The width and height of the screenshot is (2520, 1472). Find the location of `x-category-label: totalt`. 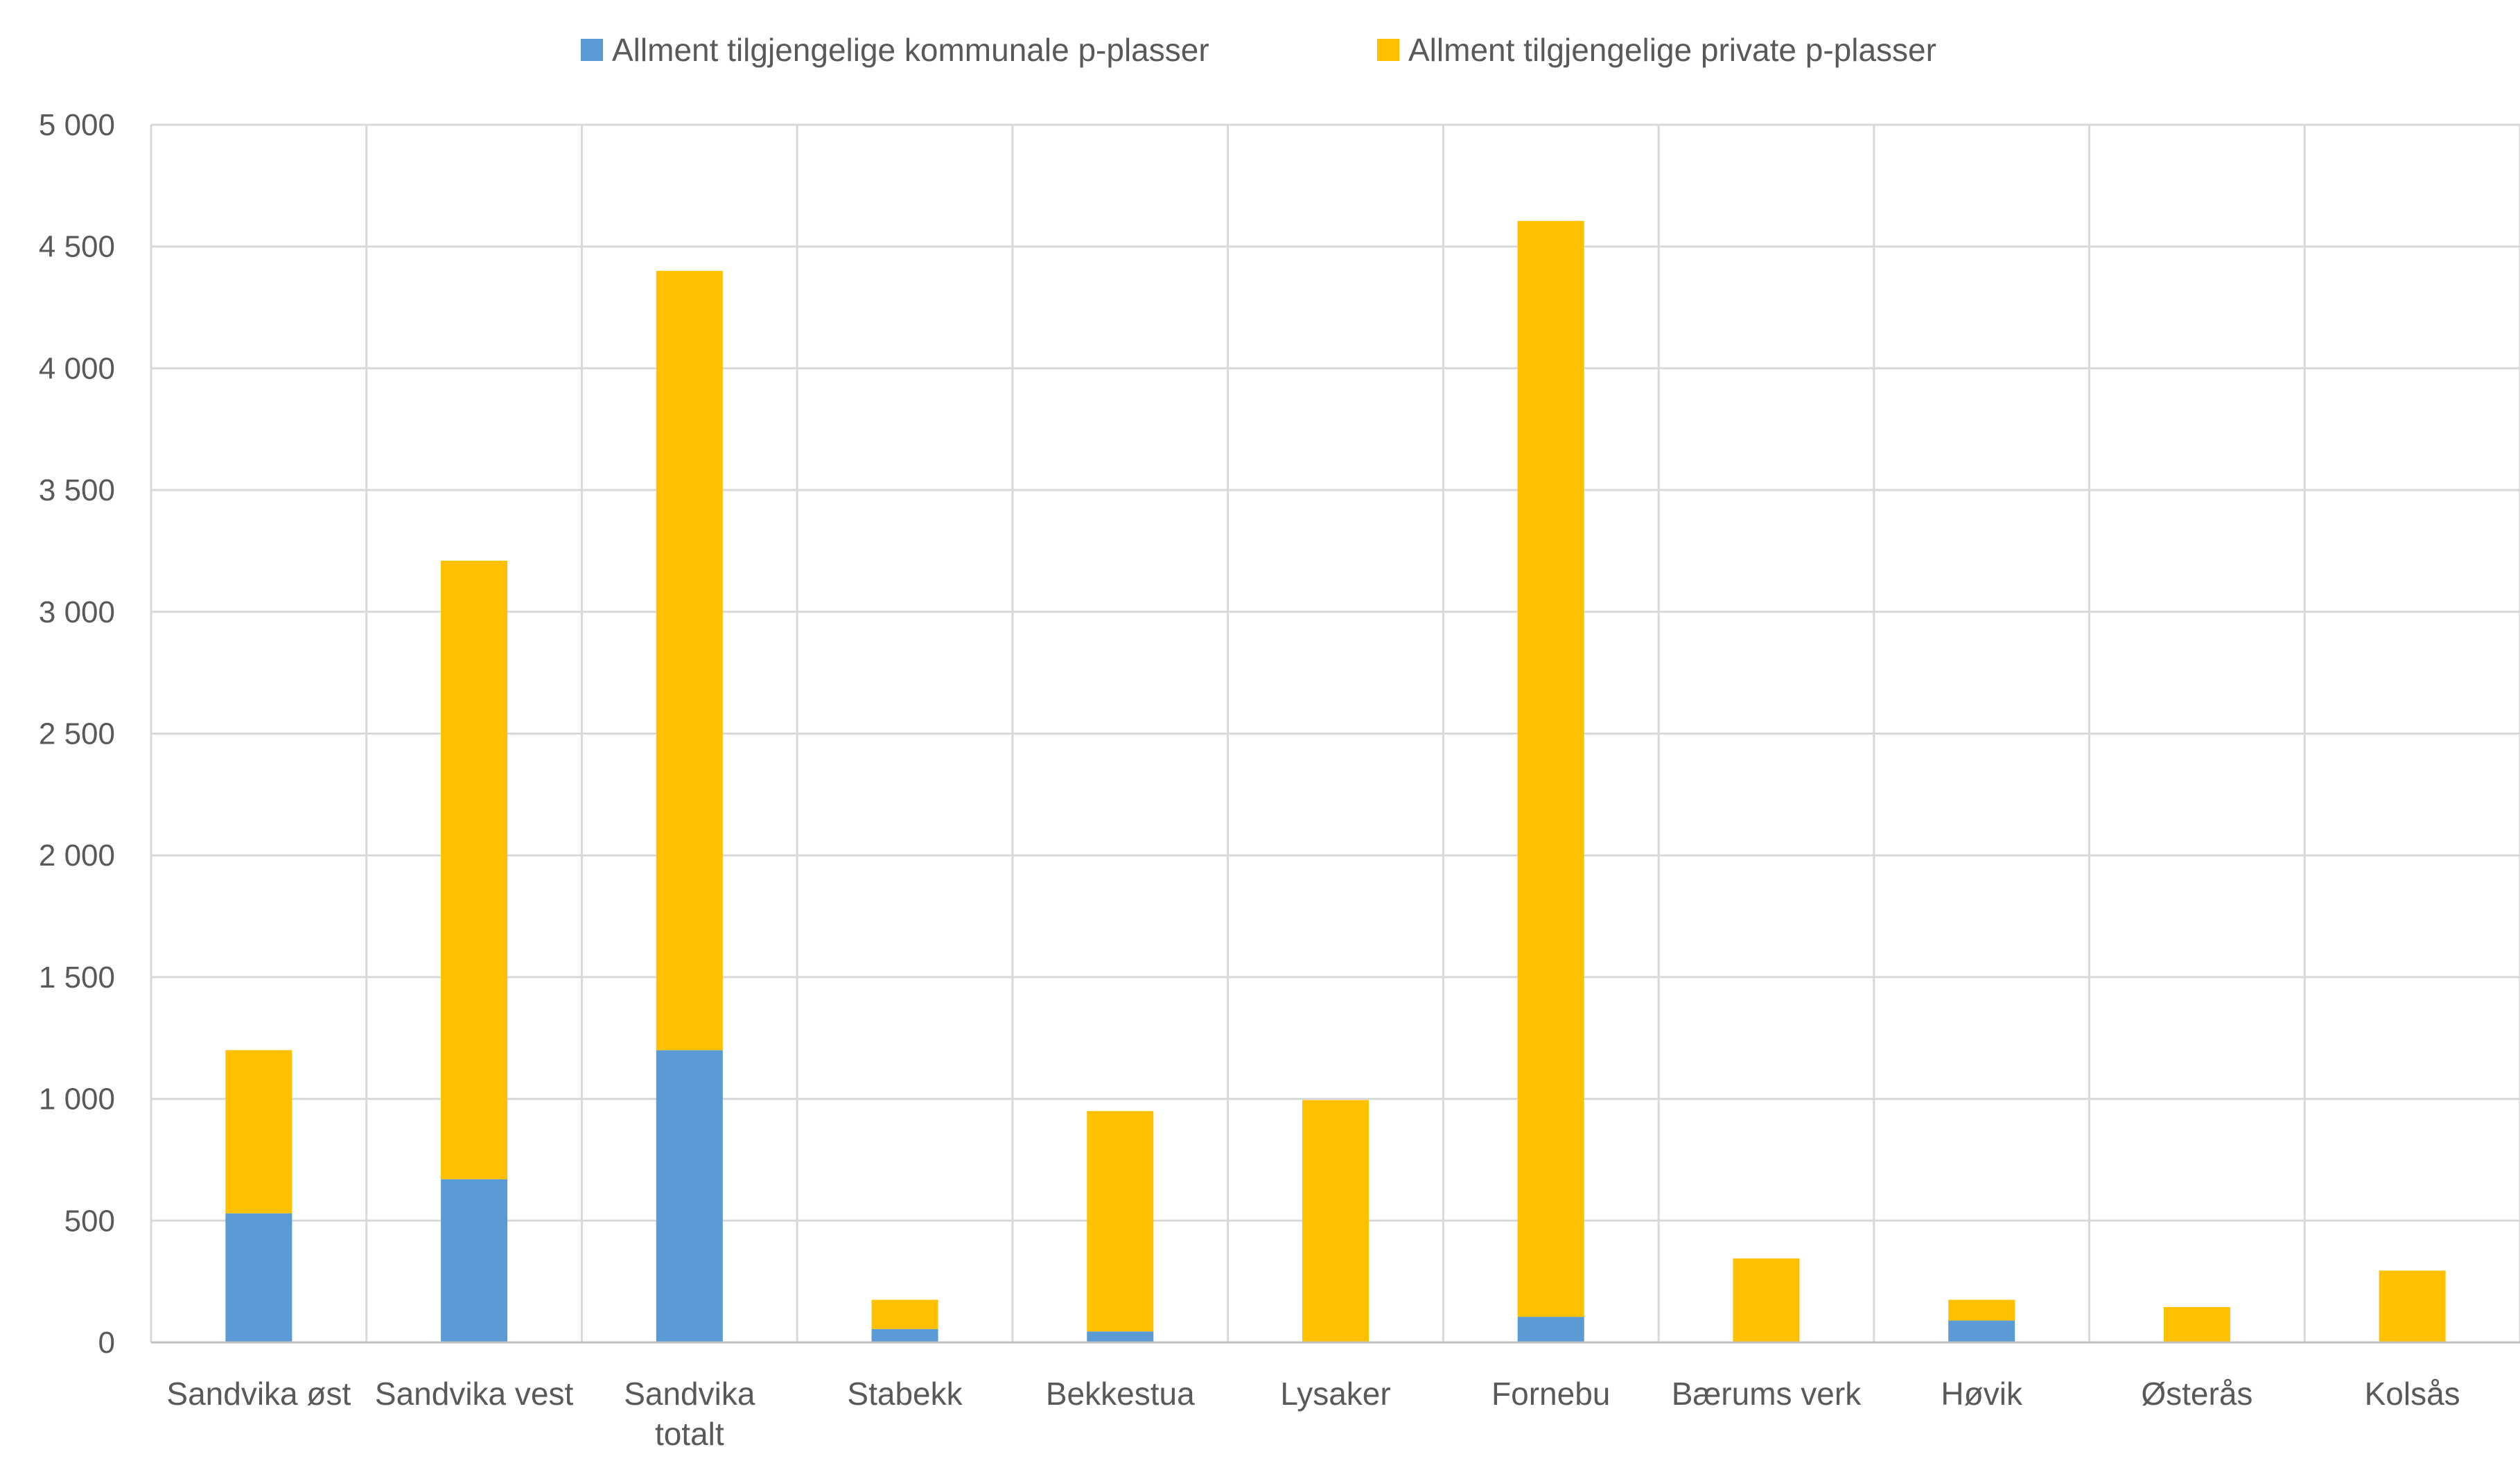

x-category-label: totalt is located at coordinates (689, 1434).